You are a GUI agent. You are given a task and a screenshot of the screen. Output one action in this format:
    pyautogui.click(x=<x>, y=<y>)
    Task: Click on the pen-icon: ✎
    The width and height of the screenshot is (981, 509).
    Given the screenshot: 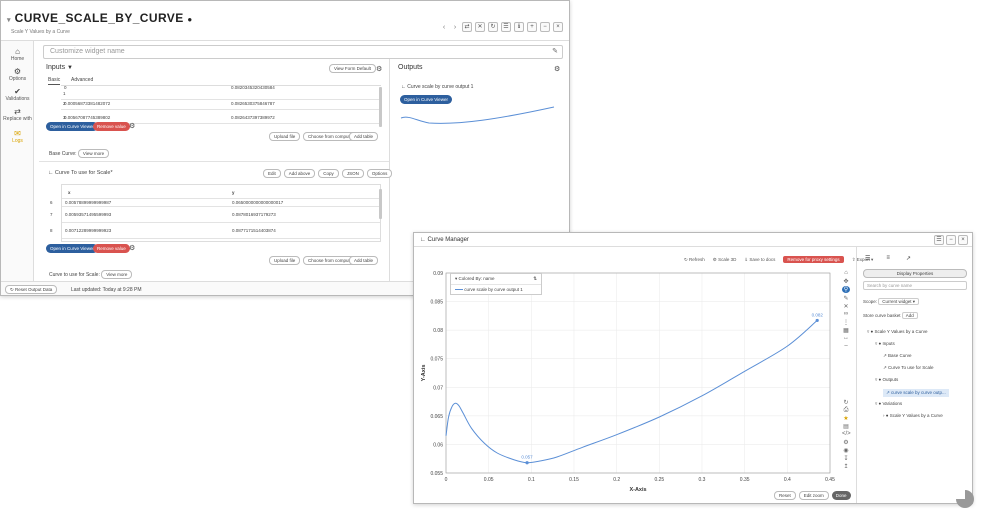 What is the action you would take?
    pyautogui.click(x=846, y=299)
    